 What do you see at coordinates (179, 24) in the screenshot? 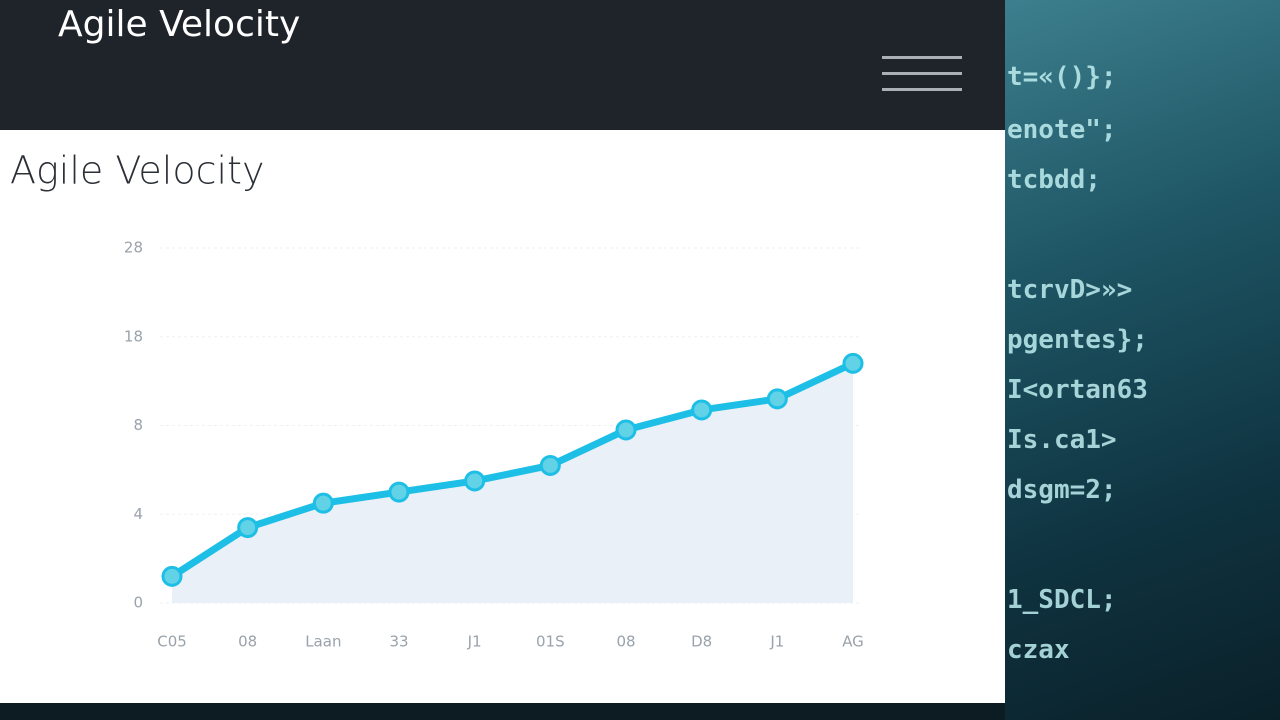
I see `app-title: Agile Velocity` at bounding box center [179, 24].